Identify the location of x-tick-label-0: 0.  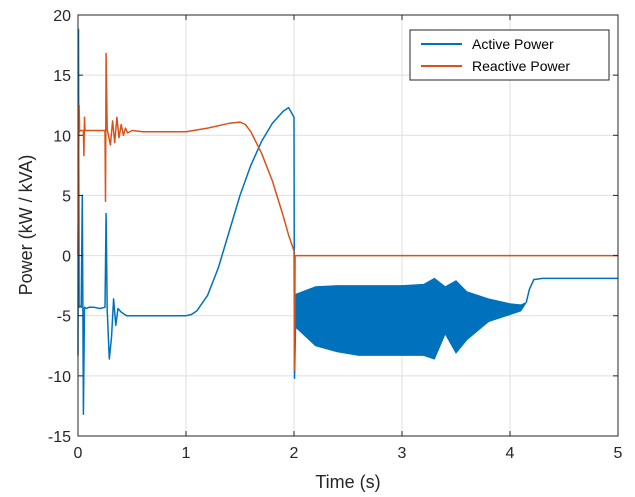
(78, 453).